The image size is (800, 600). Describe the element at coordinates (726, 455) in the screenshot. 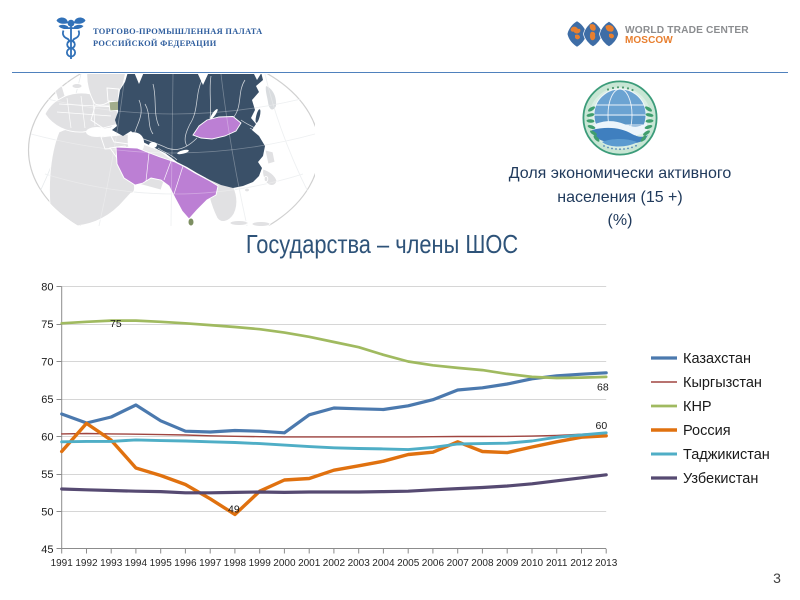

I see `svg-text: Таджикистан` at that location.